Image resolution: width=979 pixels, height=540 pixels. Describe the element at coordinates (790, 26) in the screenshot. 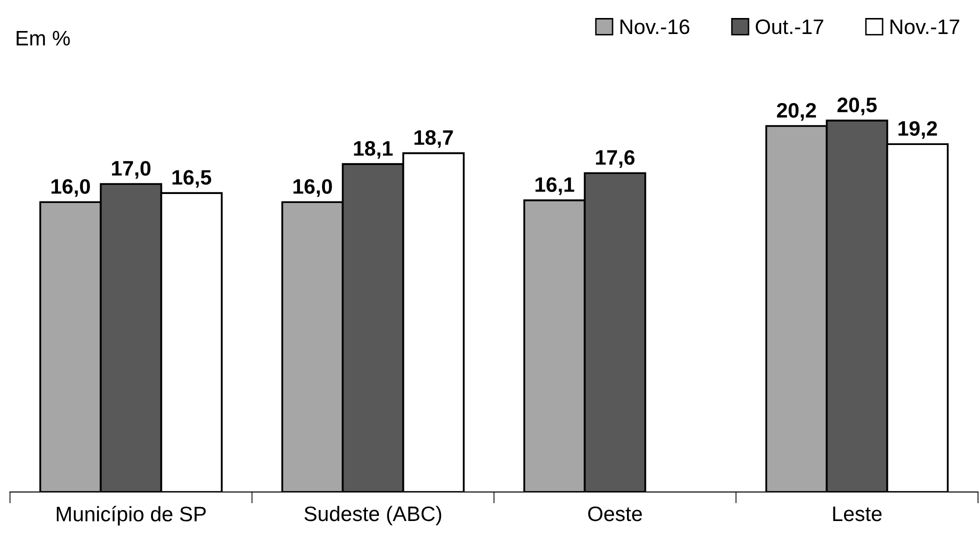

I see `legend-label: Out.-17` at that location.